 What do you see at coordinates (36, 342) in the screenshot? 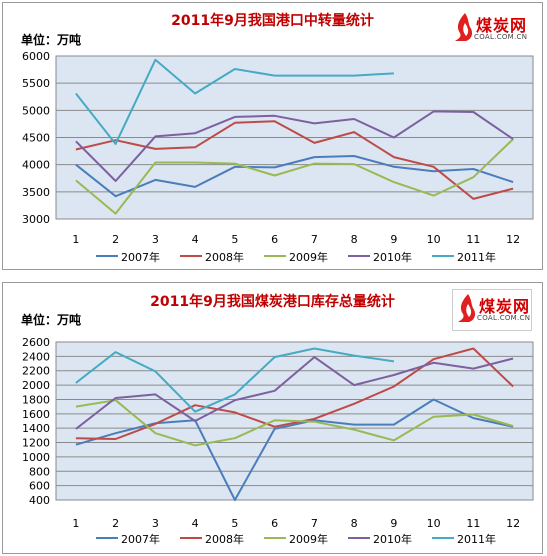
I see `y-tick-label: 2600` at bounding box center [36, 342].